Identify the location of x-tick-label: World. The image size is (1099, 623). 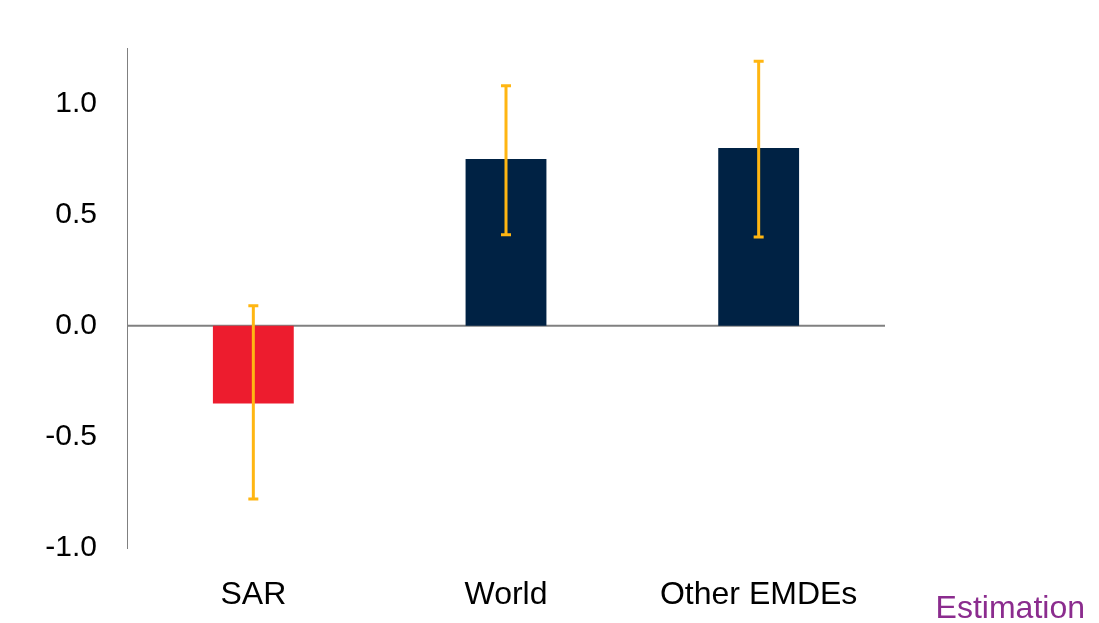
(506, 593).